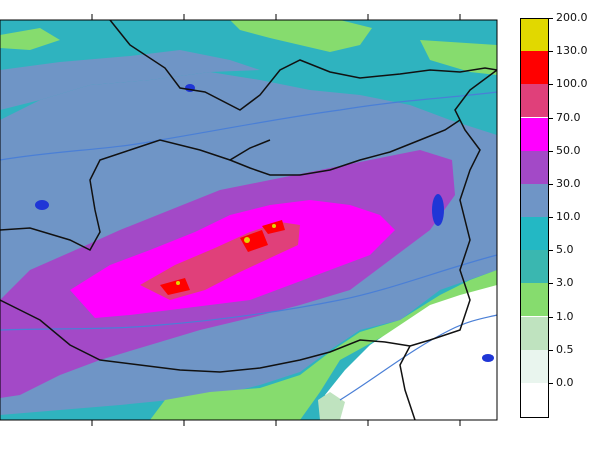  Describe the element at coordinates (301, 36) in the screenshot. I see `green-area-north` at that location.